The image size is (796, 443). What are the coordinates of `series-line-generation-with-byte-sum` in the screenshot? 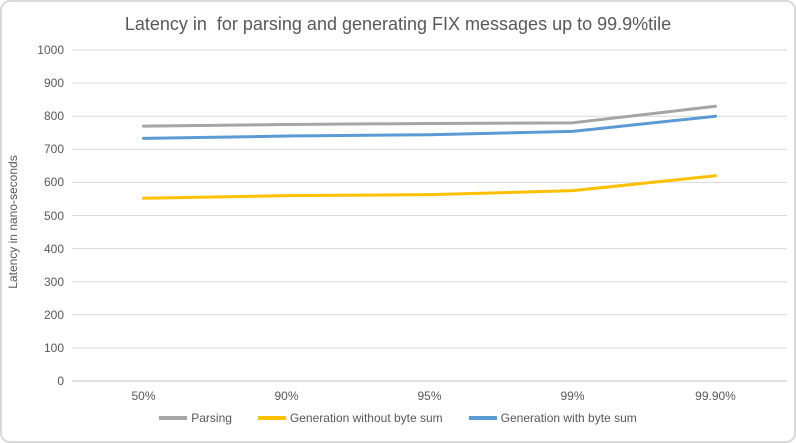 It's located at (429, 127).